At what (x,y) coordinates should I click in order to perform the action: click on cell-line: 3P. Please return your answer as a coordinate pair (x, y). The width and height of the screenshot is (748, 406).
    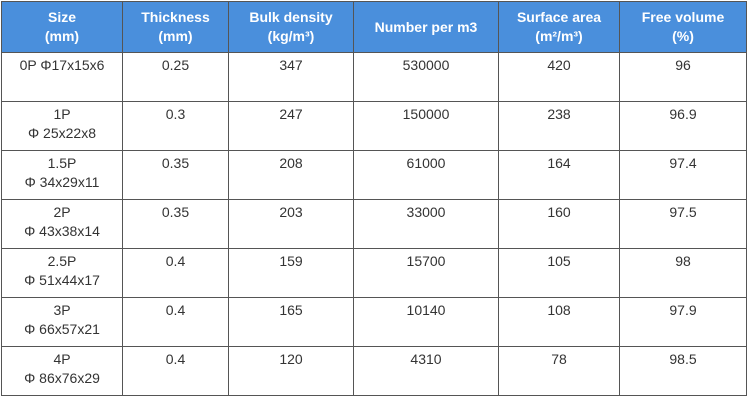
    Looking at the image, I should click on (62, 310).